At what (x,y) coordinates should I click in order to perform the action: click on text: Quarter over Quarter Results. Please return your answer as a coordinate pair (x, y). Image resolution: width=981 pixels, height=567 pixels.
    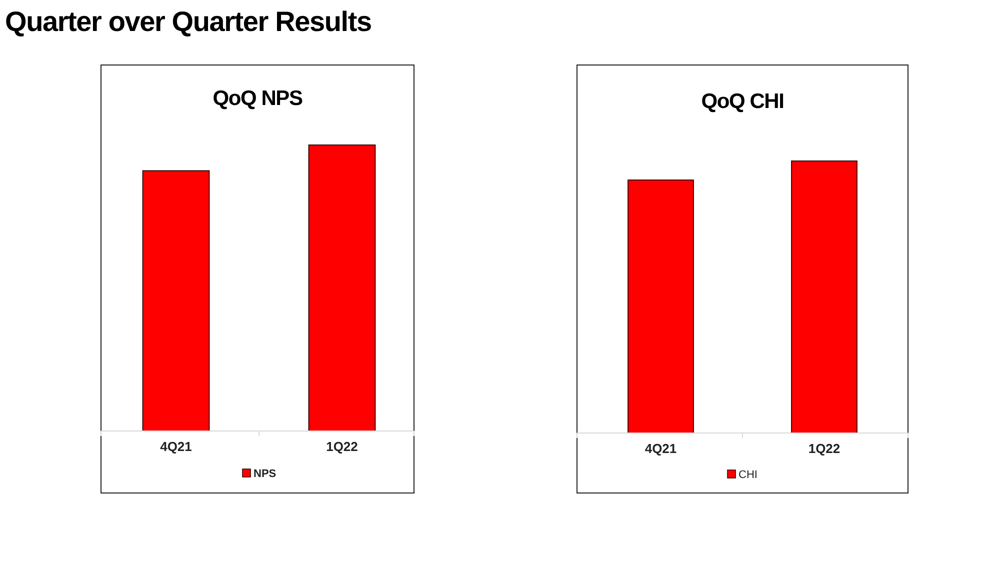
    Looking at the image, I should click on (188, 21).